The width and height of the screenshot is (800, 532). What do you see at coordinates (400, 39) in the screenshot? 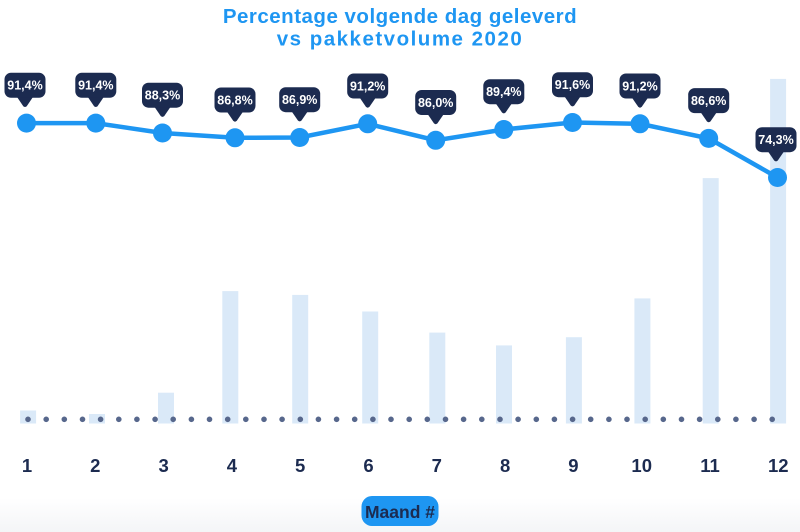
I see `svg-text: vs pakketvolume 2020` at bounding box center [400, 39].